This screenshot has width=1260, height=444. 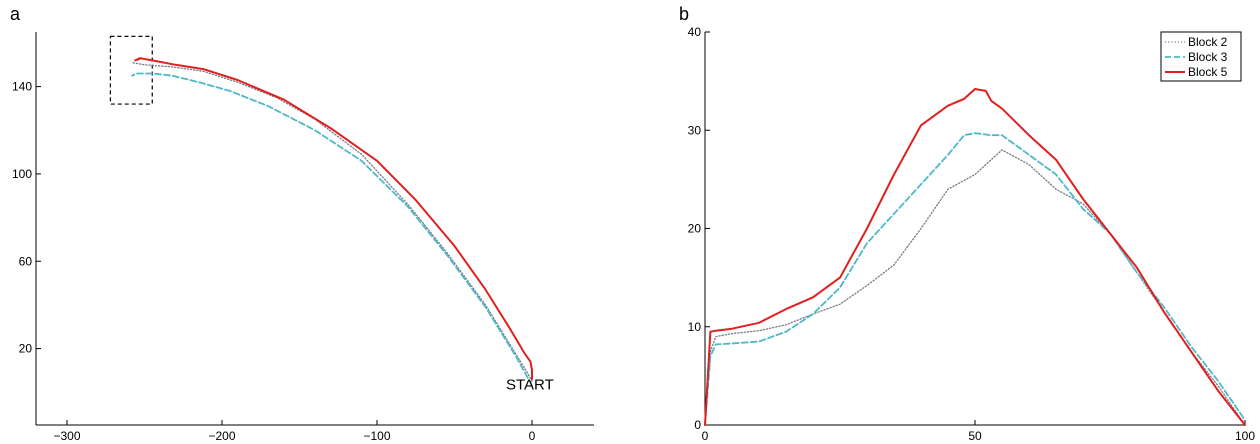 What do you see at coordinates (695, 130) in the screenshot?
I see `y-tick-label: 30` at bounding box center [695, 130].